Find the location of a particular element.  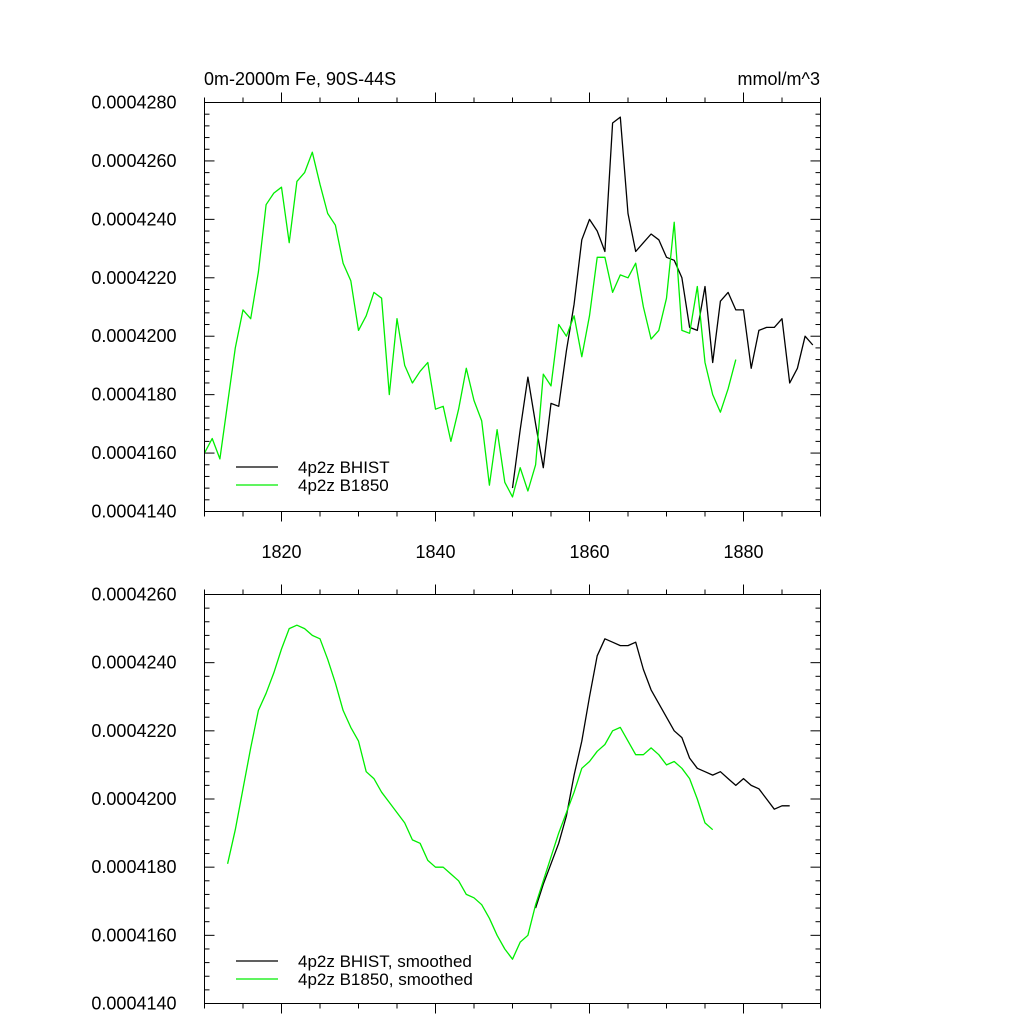

bottom-series-bhist is located at coordinates (662, 773).